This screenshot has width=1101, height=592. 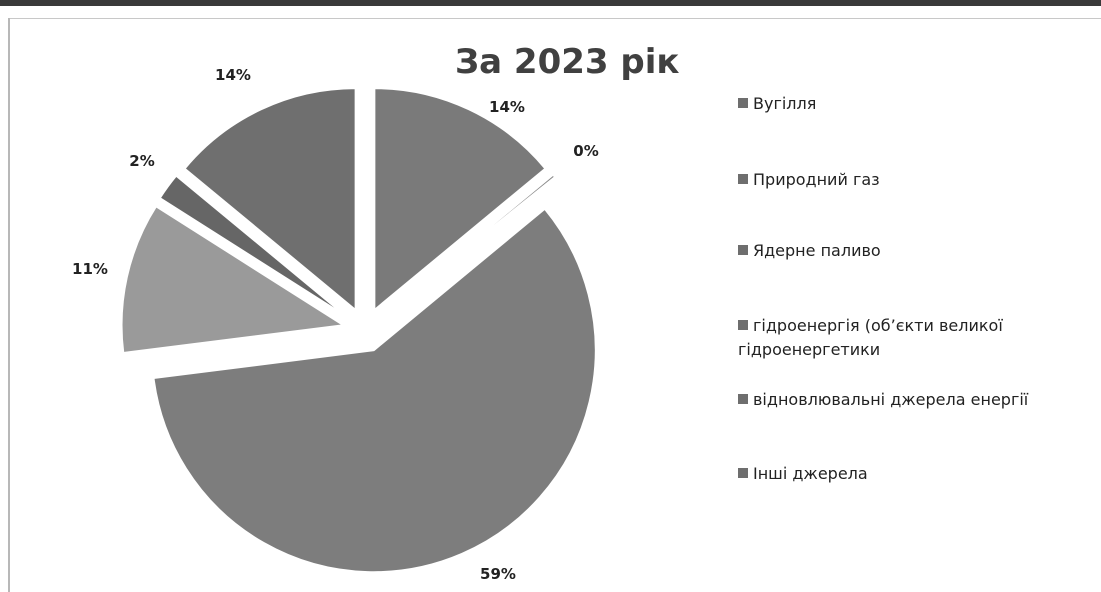 I want to click on legend-label: Вугілля, so click(x=784, y=103).